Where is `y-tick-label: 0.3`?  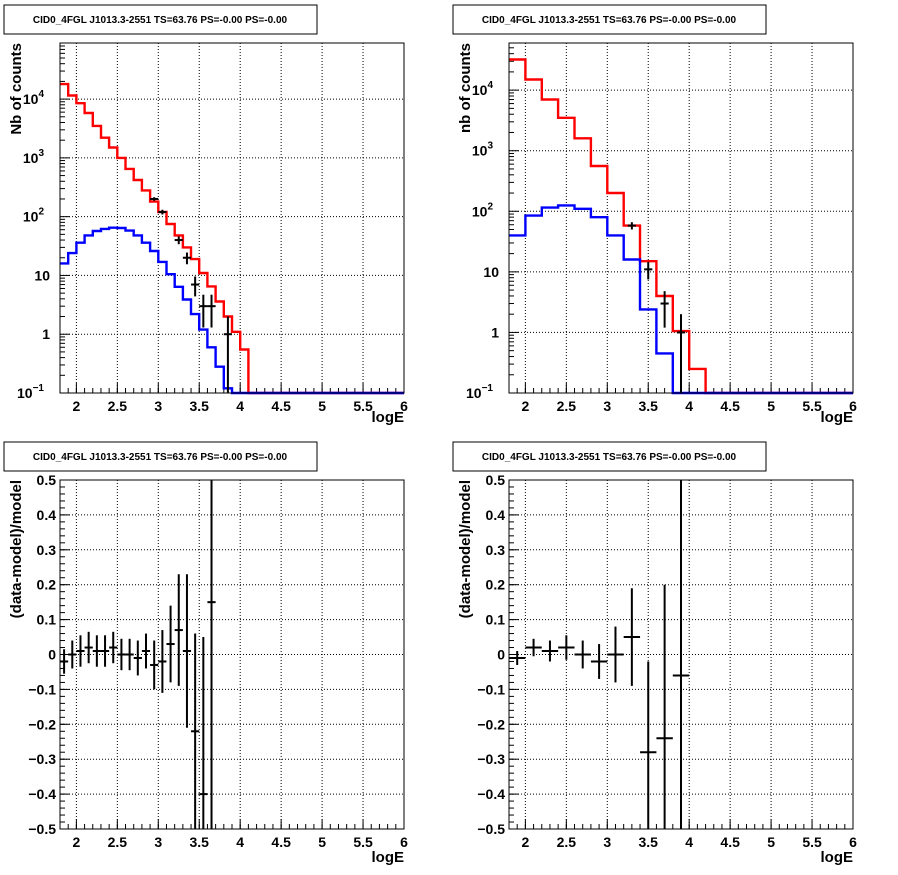
y-tick-label: 0.3 is located at coordinates (47, 550).